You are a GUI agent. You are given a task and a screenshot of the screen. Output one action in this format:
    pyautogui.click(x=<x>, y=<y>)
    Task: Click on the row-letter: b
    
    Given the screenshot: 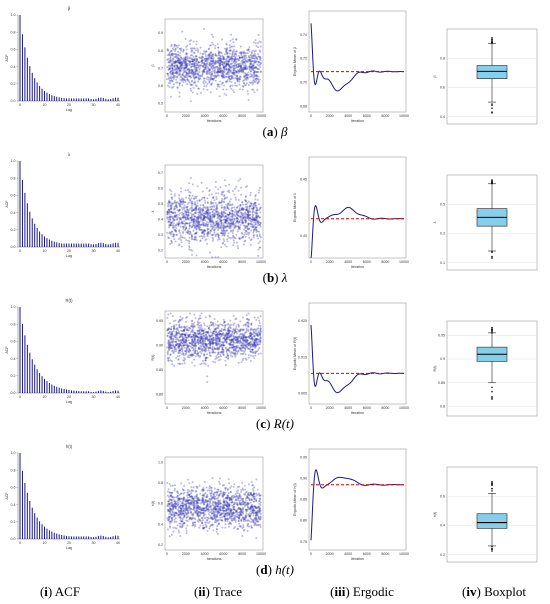 What is the action you would take?
    pyautogui.click(x=270, y=277)
    